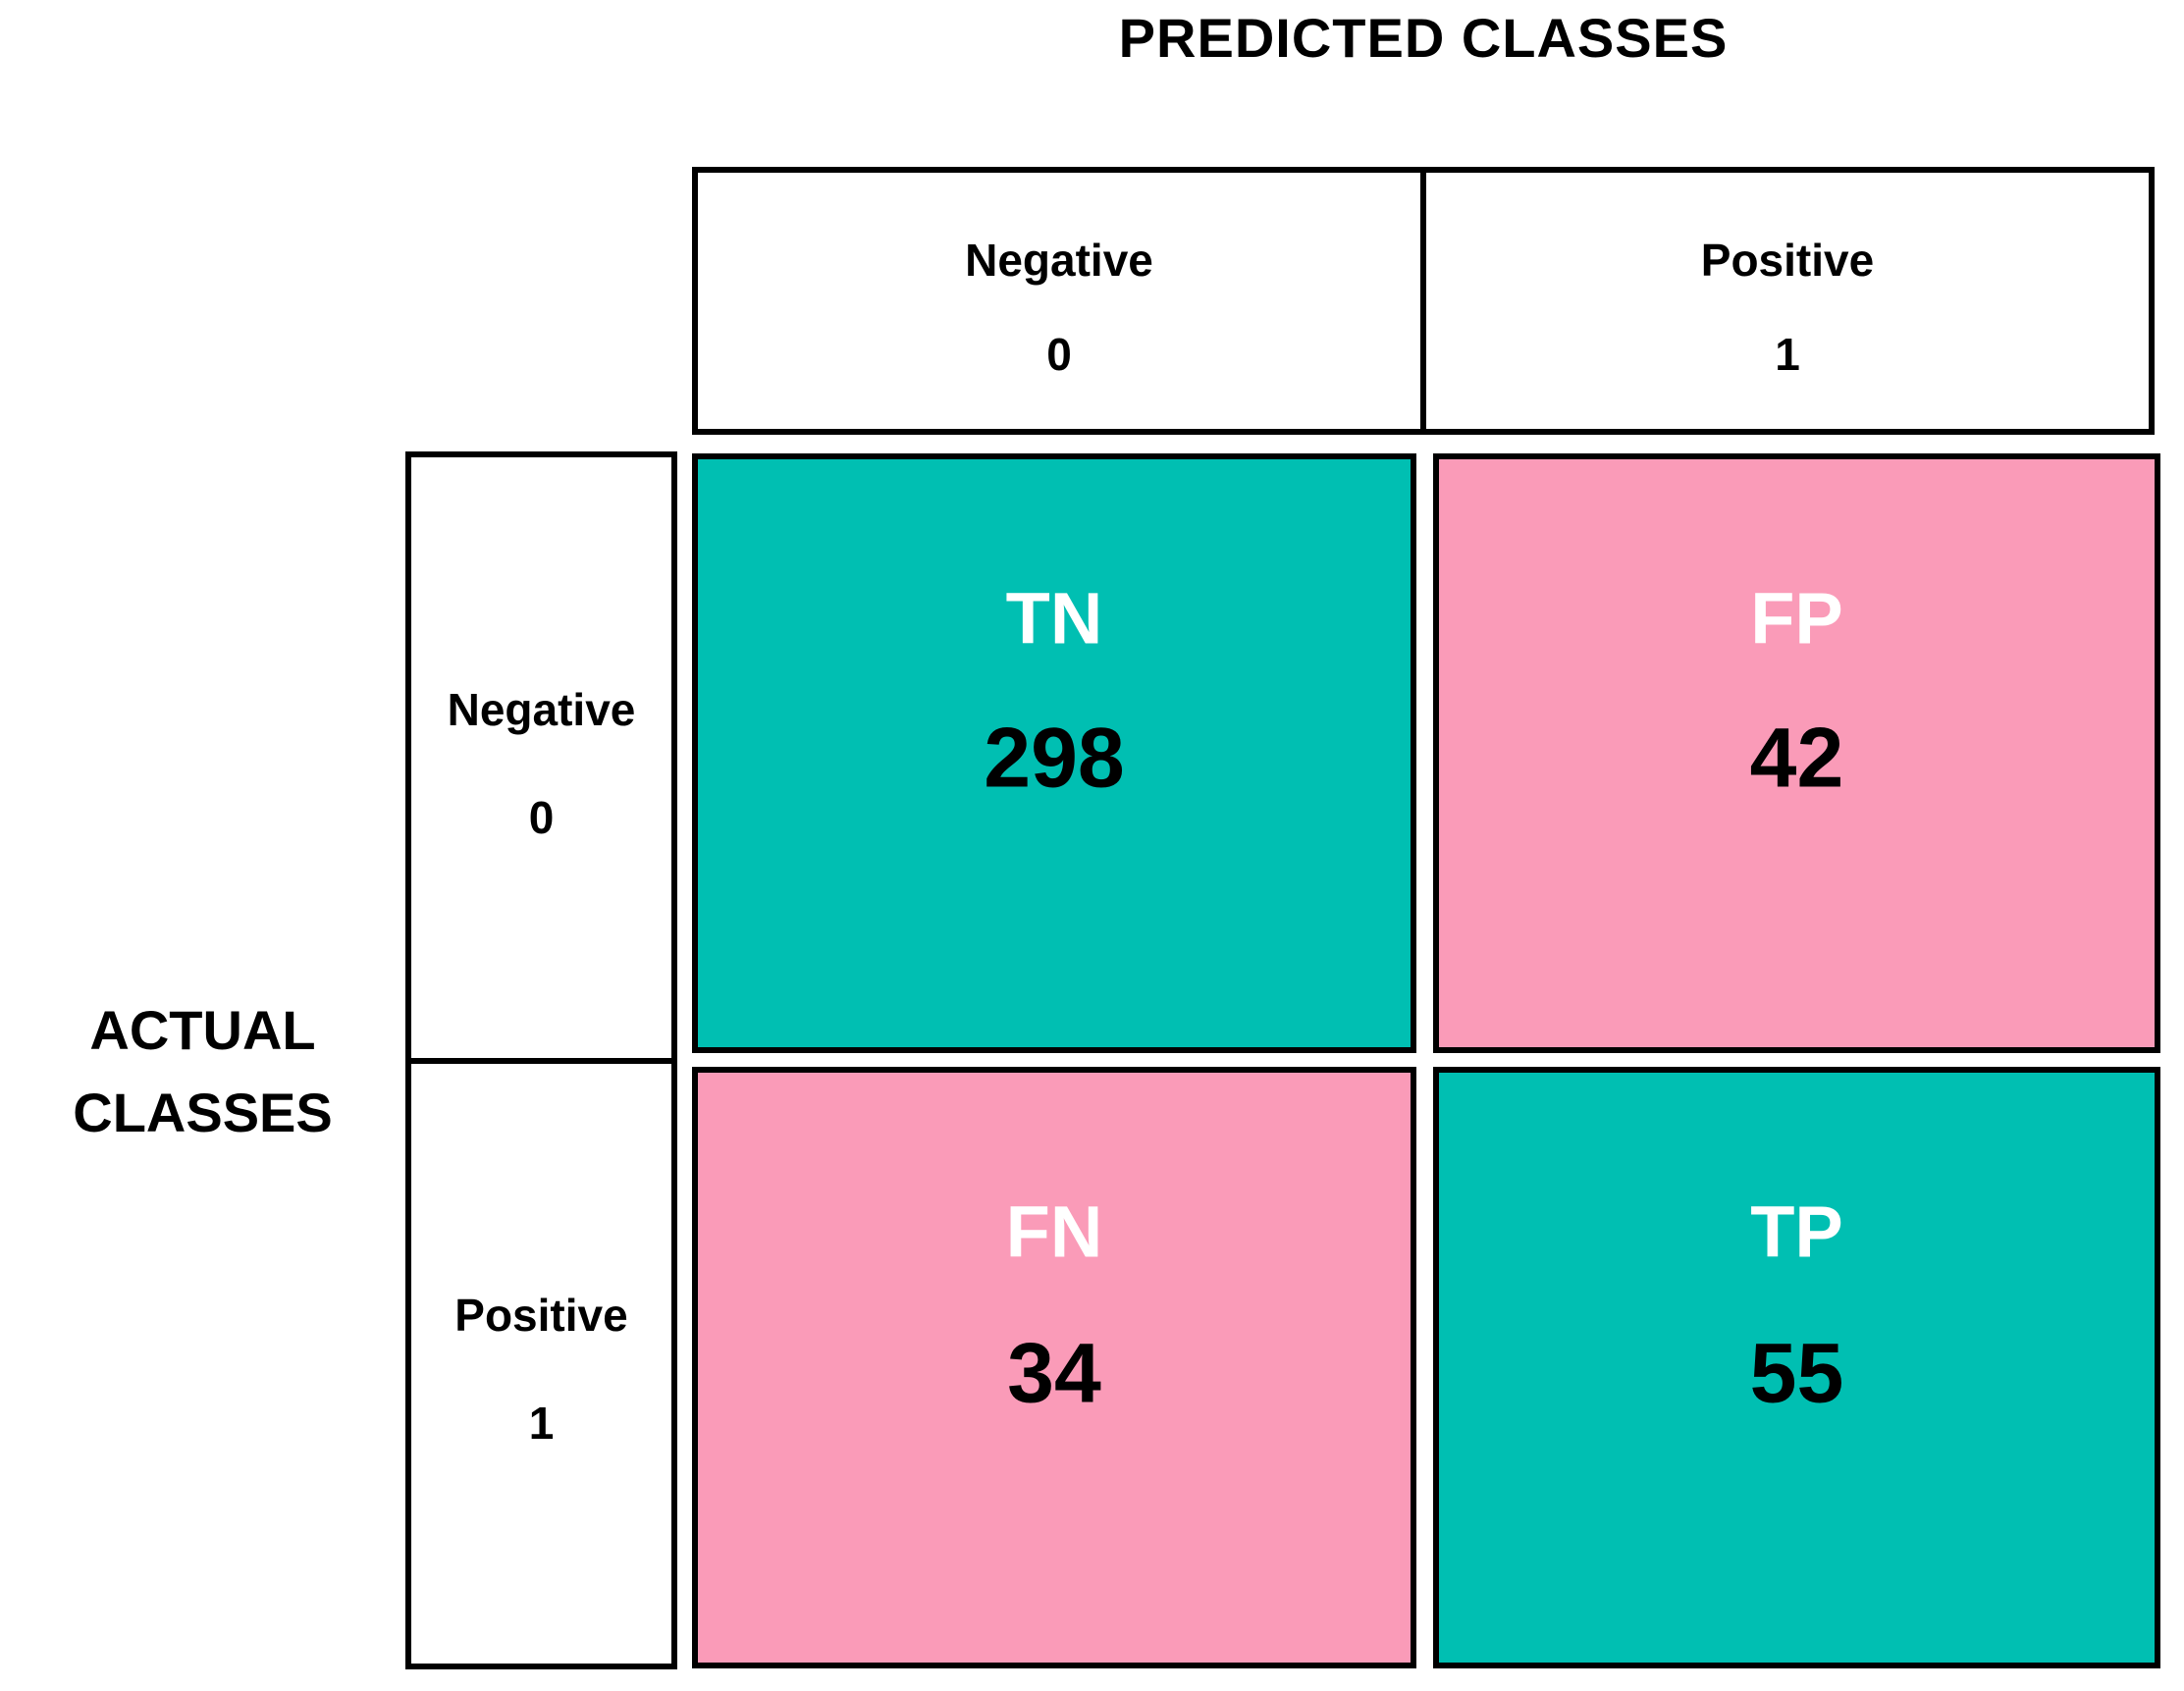 Image resolution: width=2184 pixels, height=1691 pixels. Describe the element at coordinates (1062, 301) in the screenshot. I see `column-header-negative: Negative 0` at that location.